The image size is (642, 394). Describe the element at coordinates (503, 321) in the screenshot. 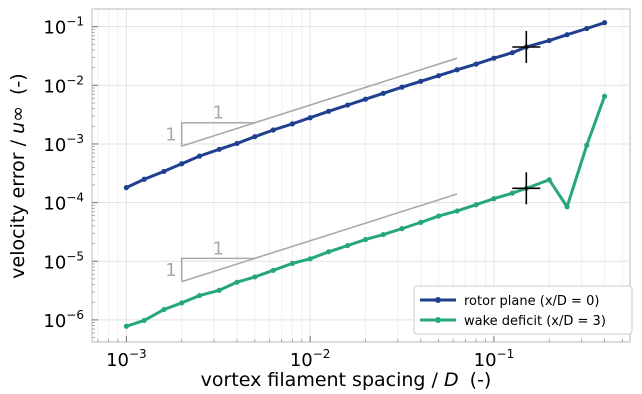

I see `legend-name-wake-deficit: wake deficit` at that location.